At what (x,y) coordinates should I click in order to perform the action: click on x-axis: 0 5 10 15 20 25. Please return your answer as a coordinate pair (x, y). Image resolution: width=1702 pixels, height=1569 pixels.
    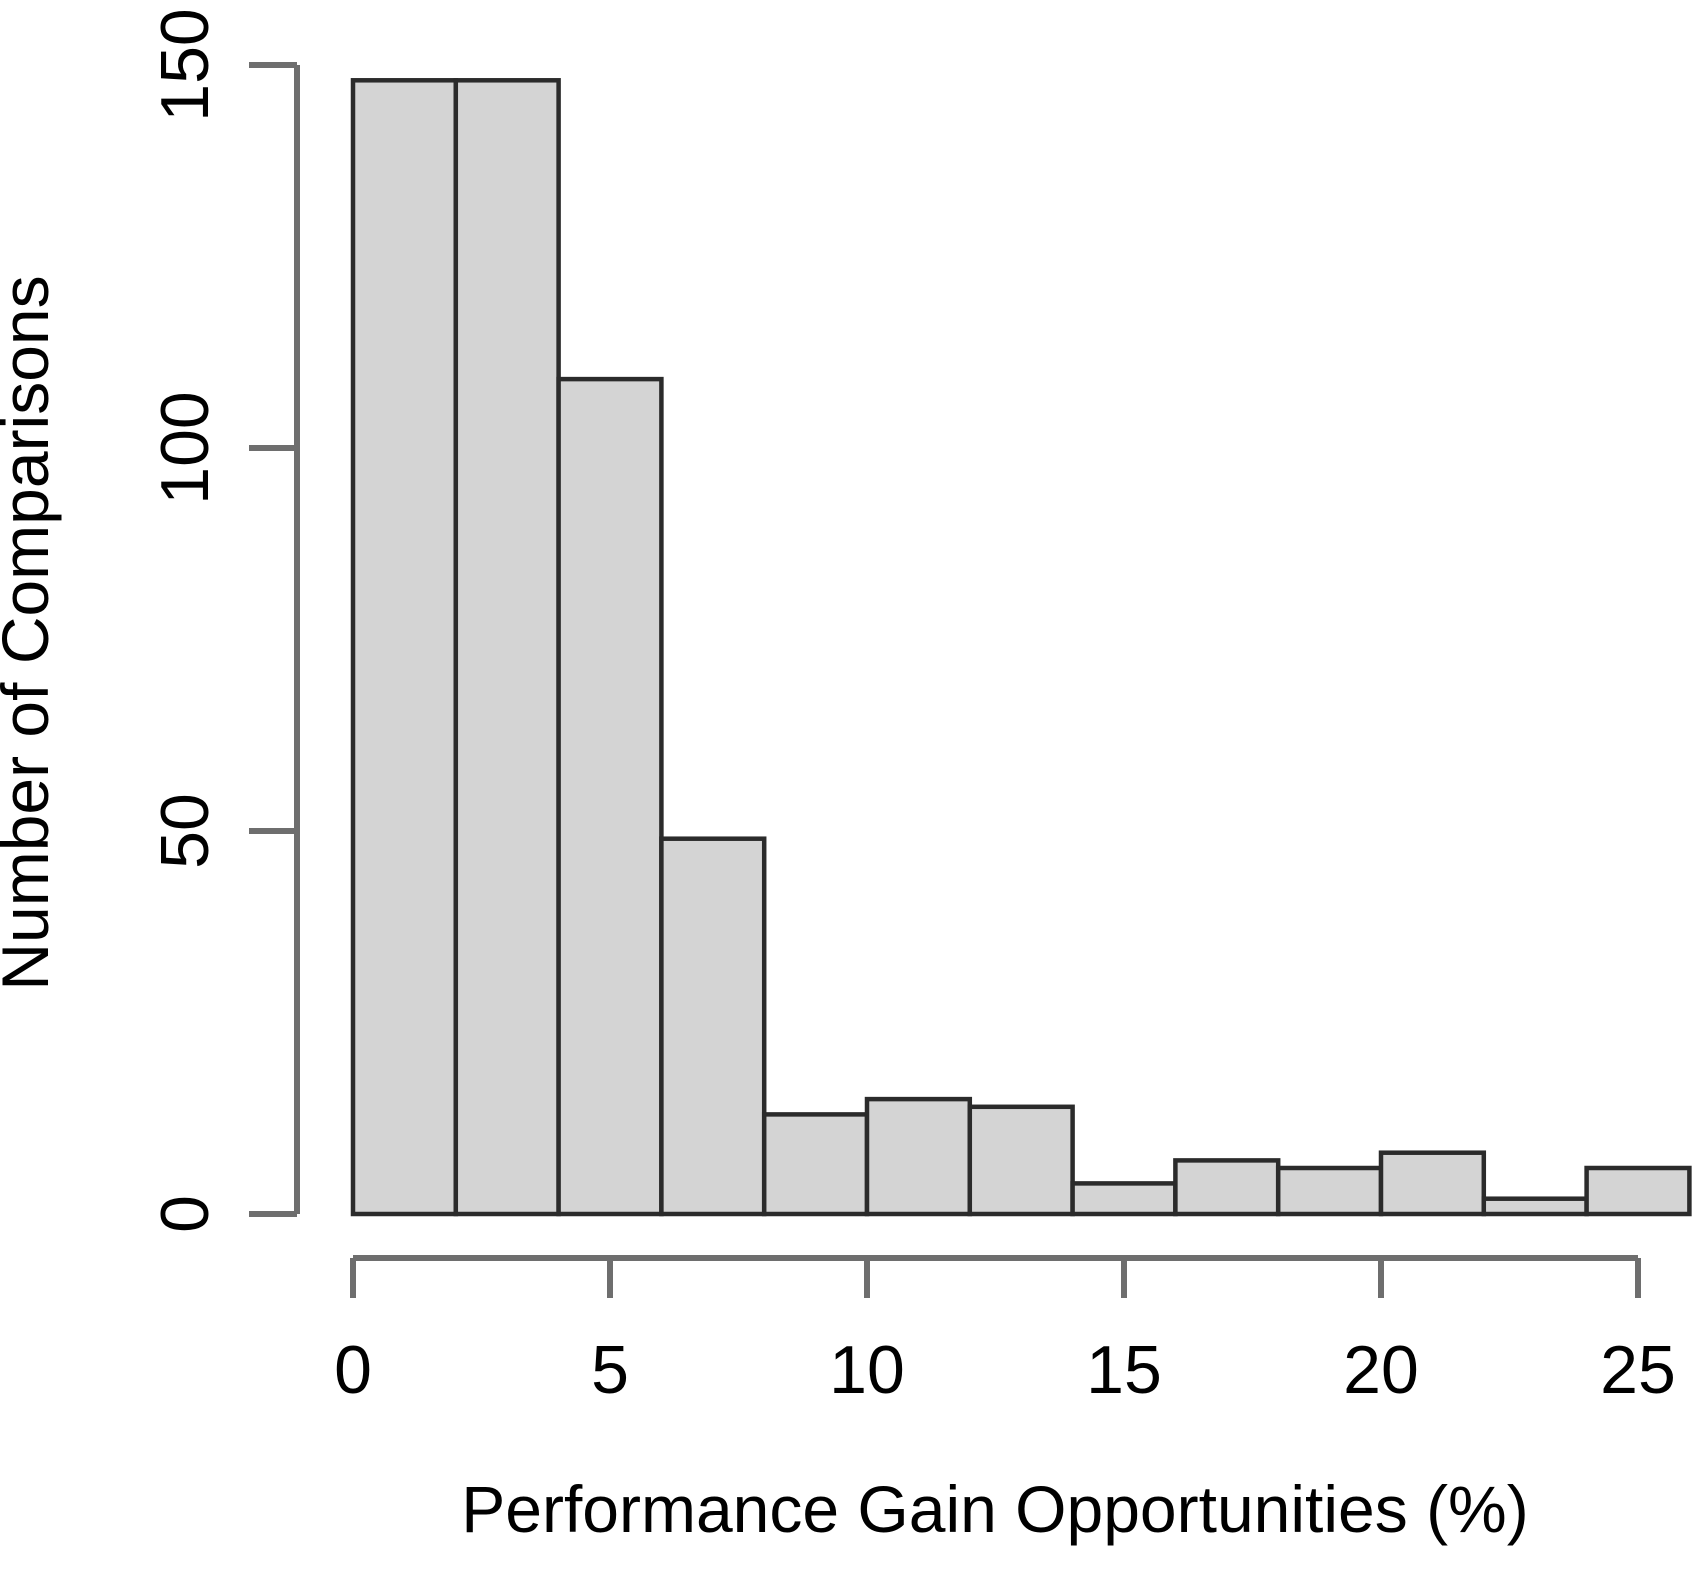
    Looking at the image, I should click on (1005, 1331).